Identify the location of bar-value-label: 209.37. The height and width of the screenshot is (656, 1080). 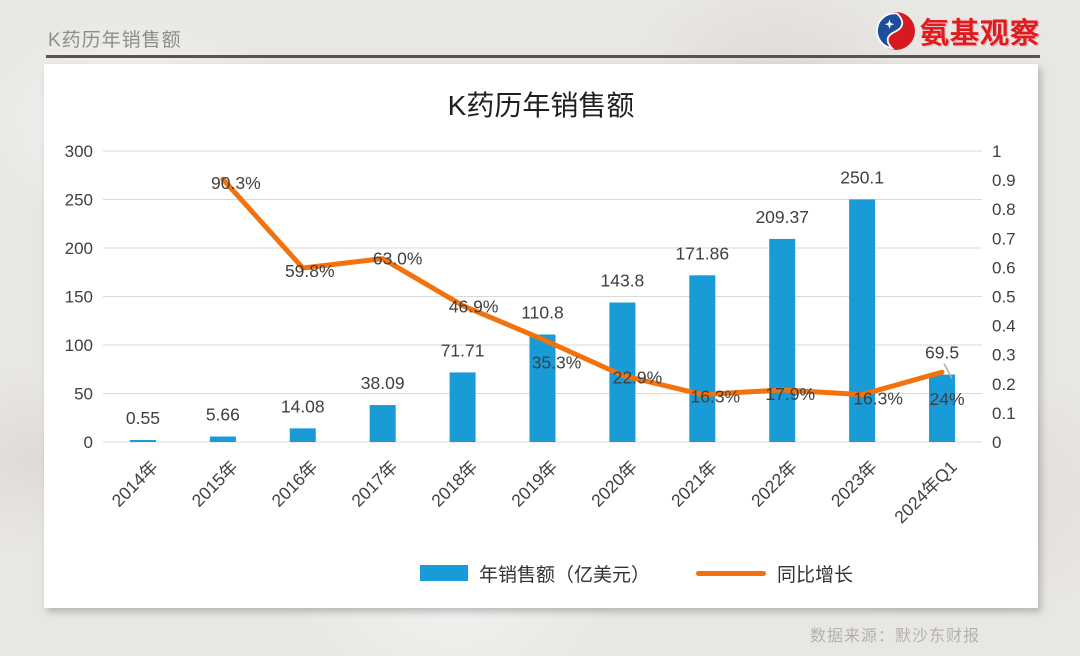
(782, 217).